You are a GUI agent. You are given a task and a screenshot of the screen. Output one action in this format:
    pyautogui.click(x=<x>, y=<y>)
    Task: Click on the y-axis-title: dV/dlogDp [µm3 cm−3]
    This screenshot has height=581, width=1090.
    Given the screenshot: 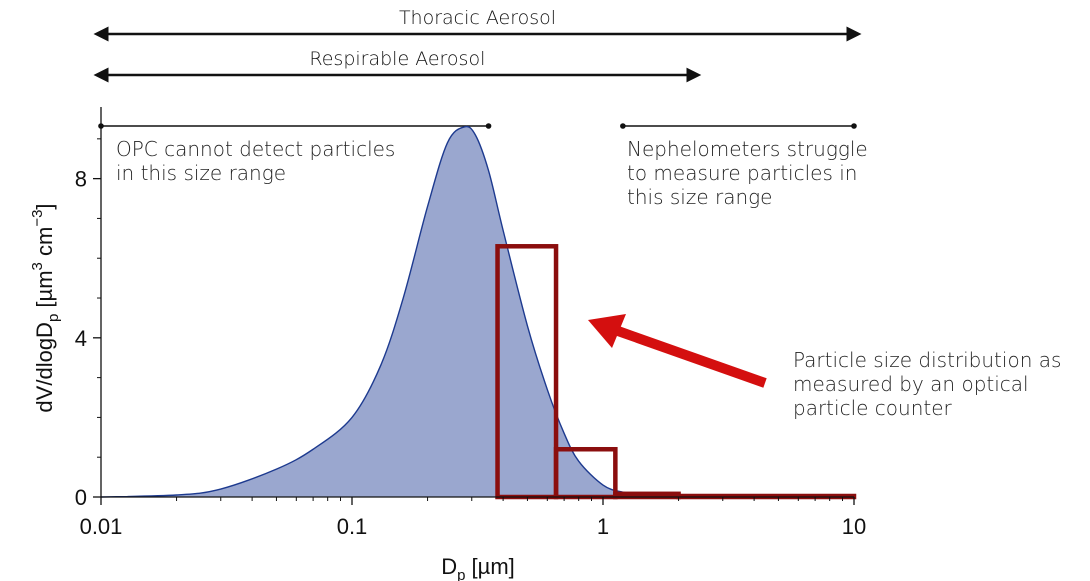 What is the action you would take?
    pyautogui.click(x=45, y=307)
    